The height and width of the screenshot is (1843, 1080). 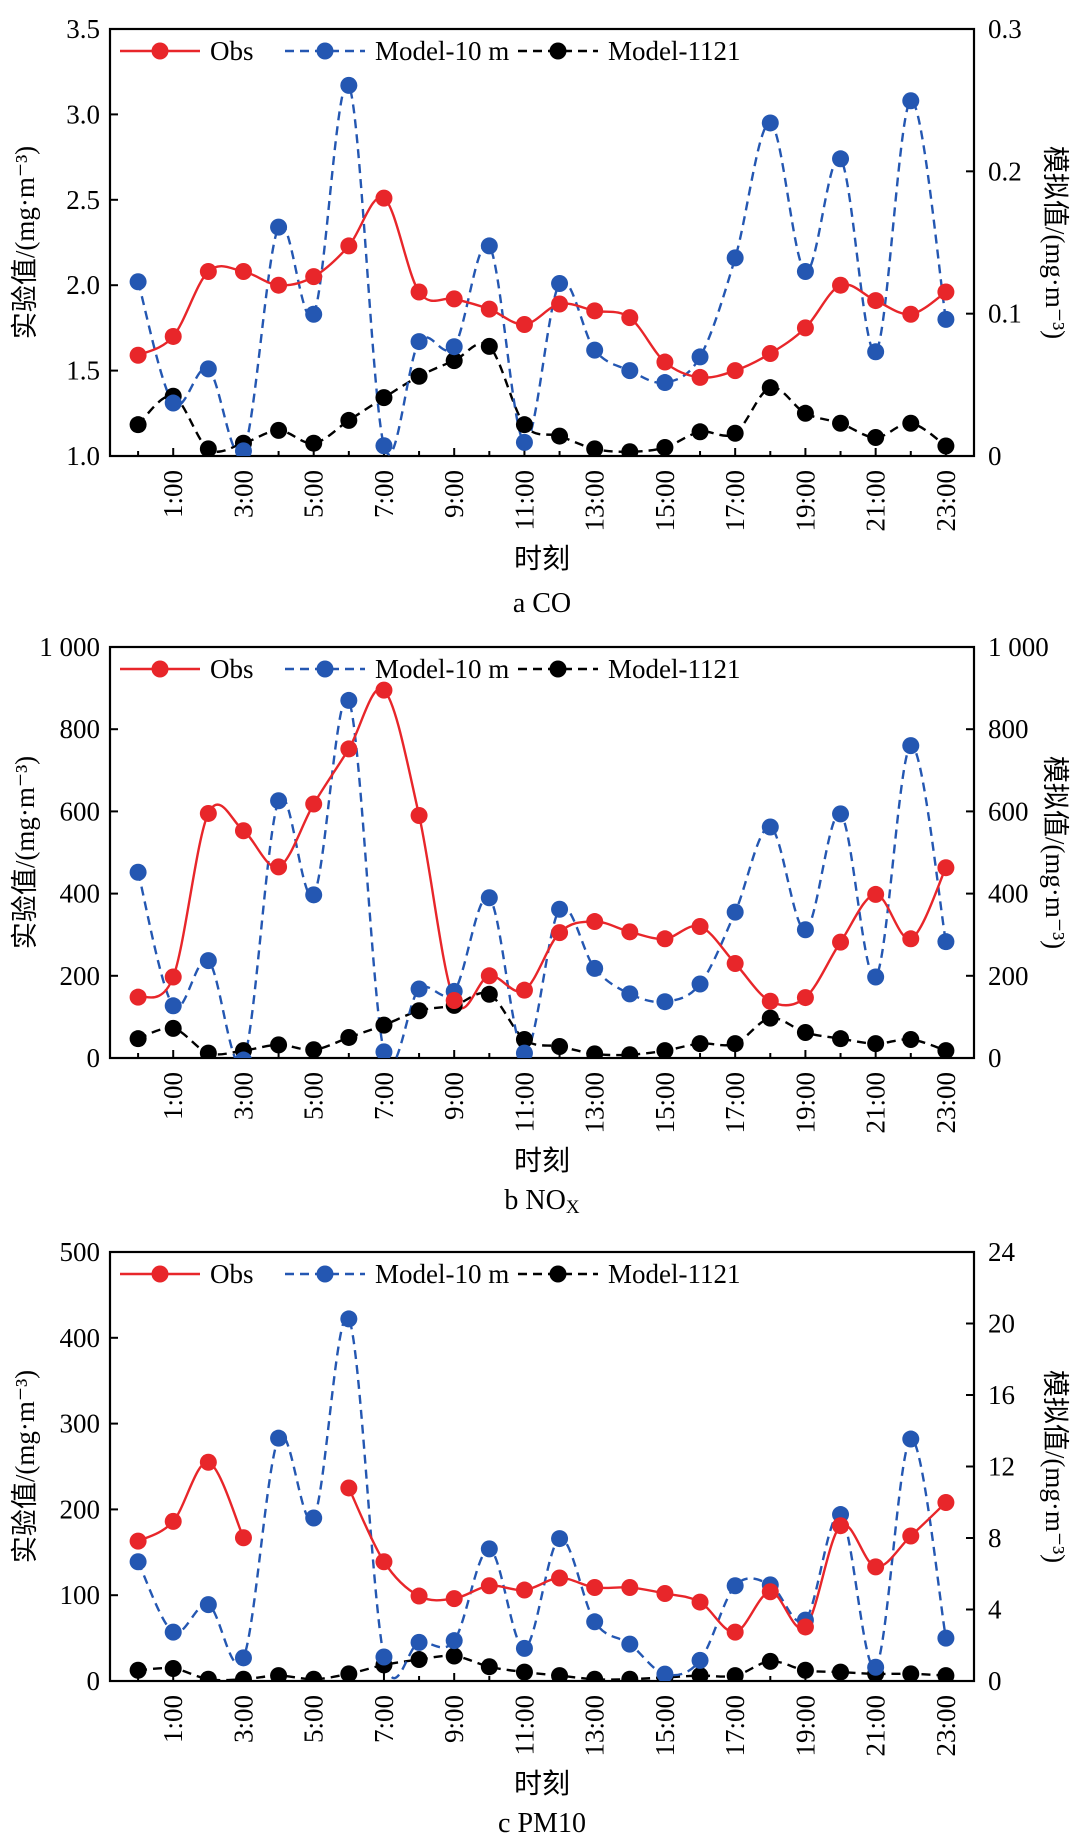 What do you see at coordinates (1005, 314) in the screenshot?
I see `y-right-tick-label: 0.1` at bounding box center [1005, 314].